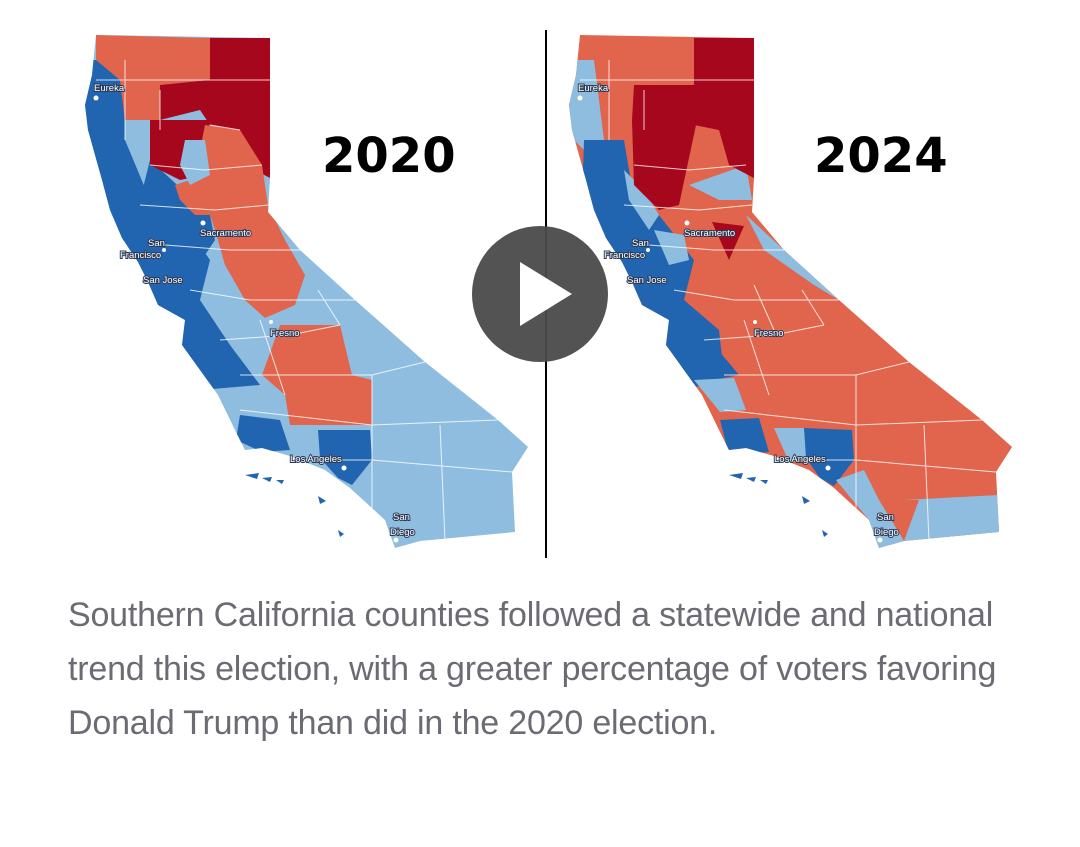 This screenshot has width=1080, height=847. I want to click on play-button, so click(540, 294).